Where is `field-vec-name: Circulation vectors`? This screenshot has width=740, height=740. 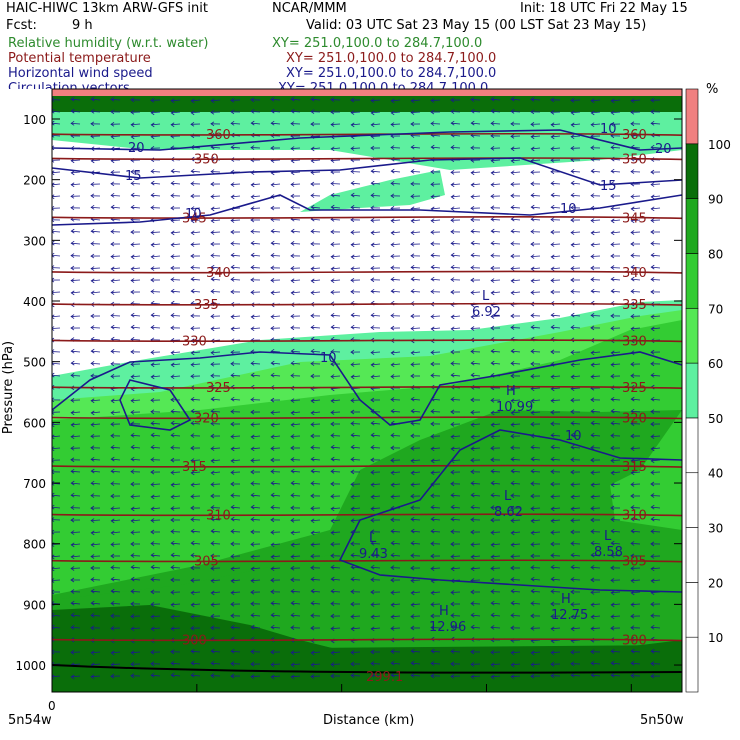
field-vec-name: Circulation vectors is located at coordinates (69, 85).